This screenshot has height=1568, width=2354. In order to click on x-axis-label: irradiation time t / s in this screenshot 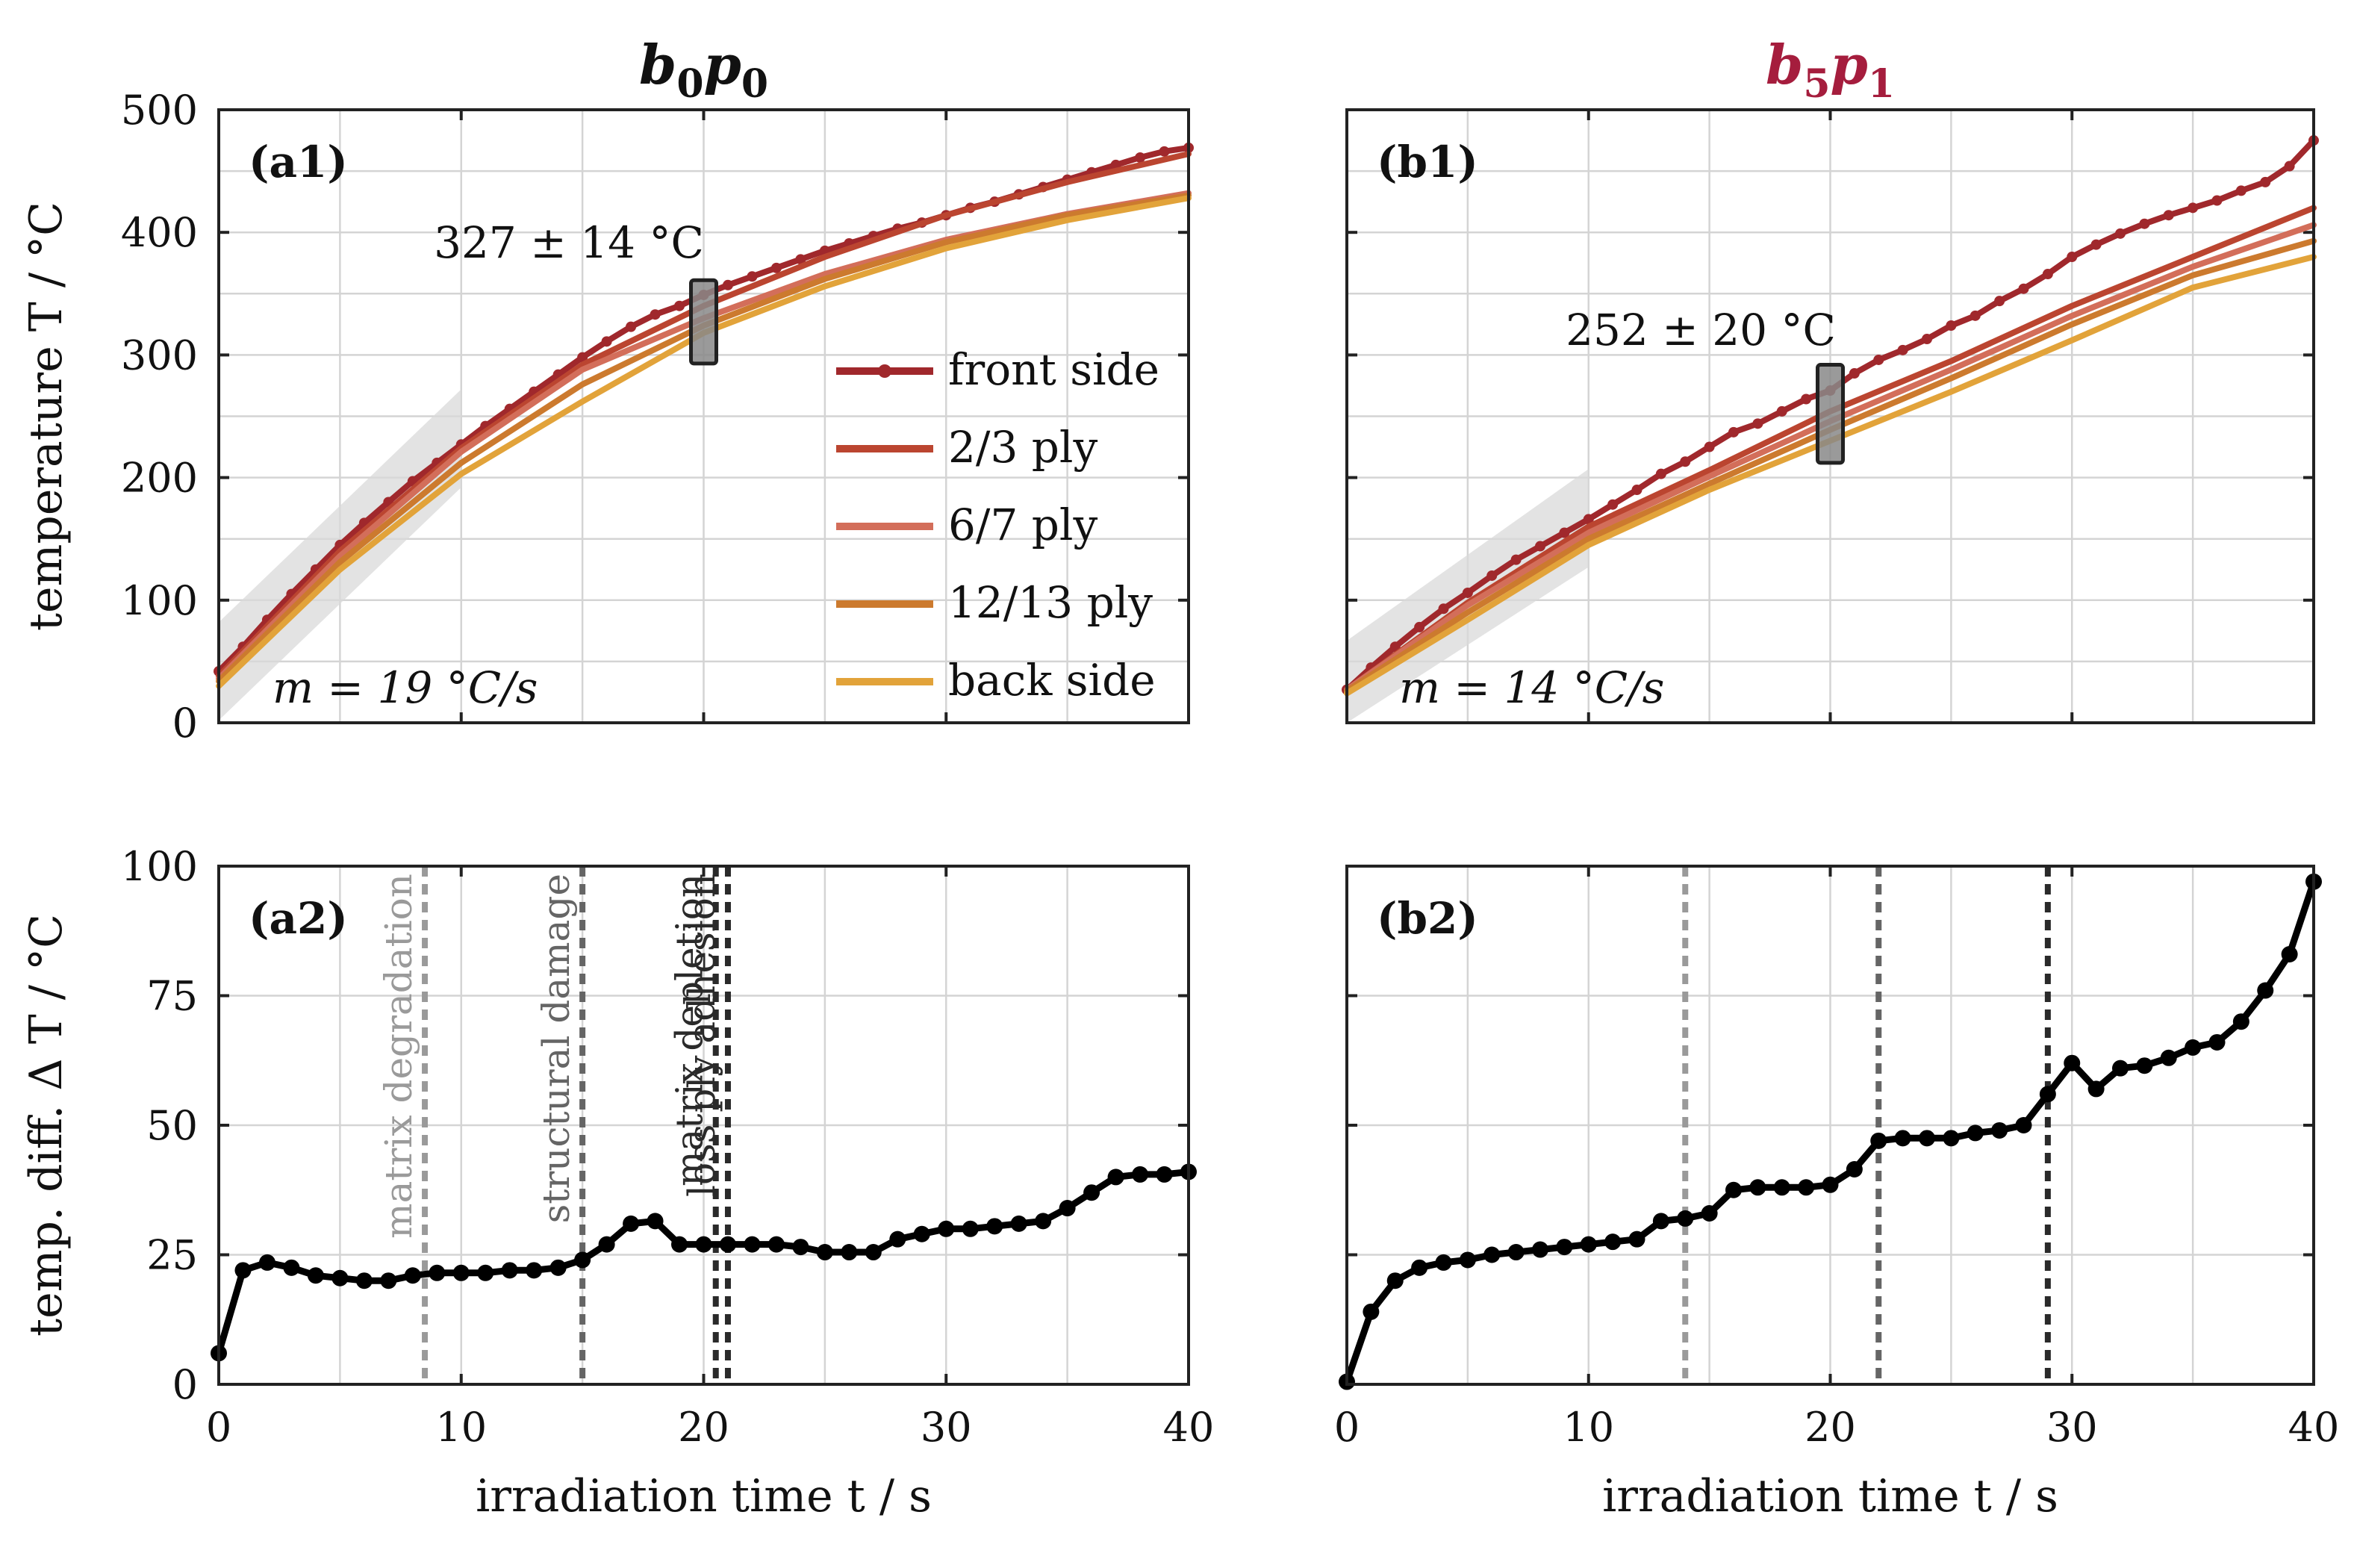, I will do `click(704, 1496)`.